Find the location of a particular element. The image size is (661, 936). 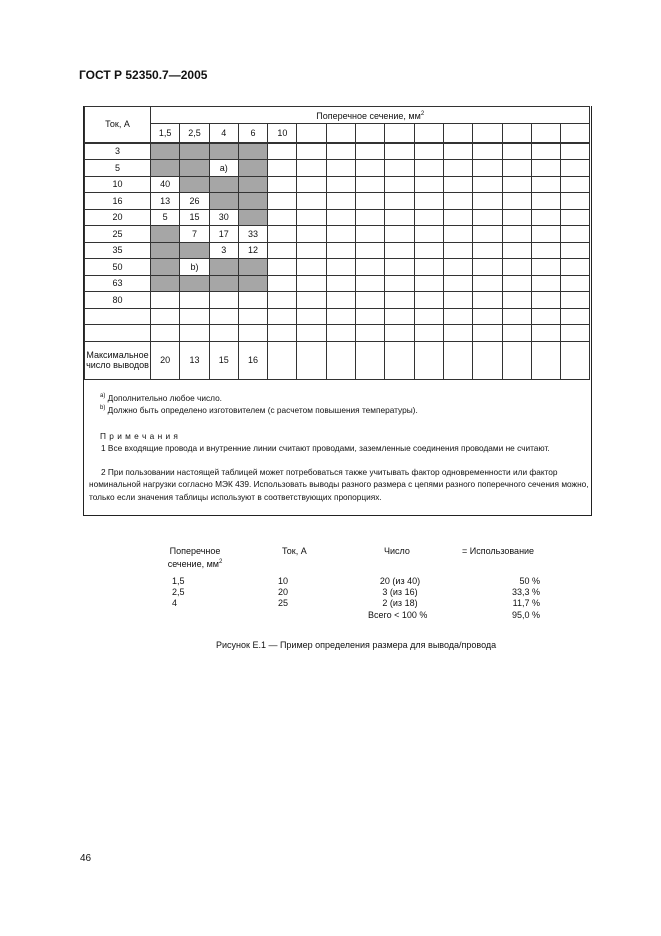

row-label is located at coordinates (117, 316).